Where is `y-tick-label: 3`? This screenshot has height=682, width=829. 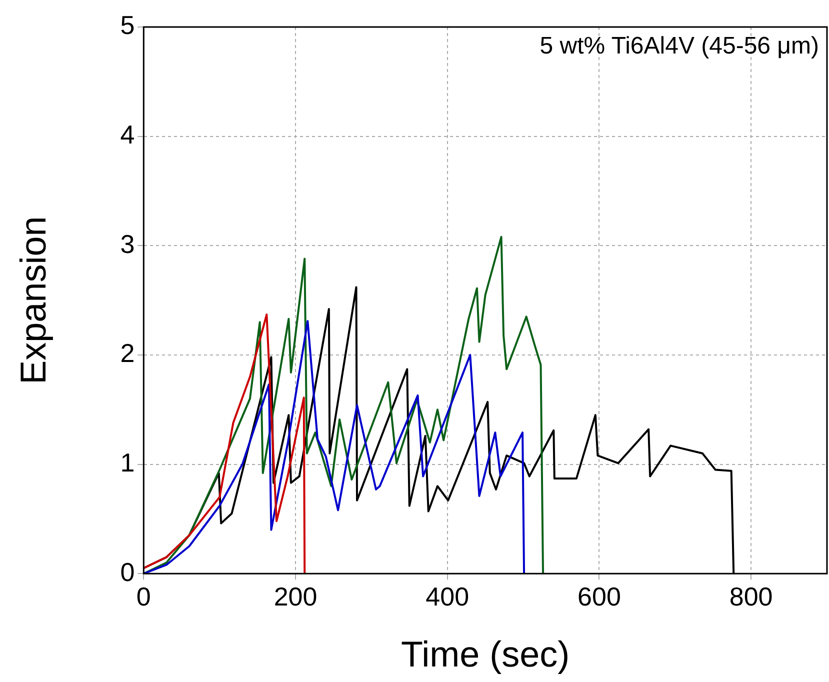
y-tick-label: 3 is located at coordinates (127, 243).